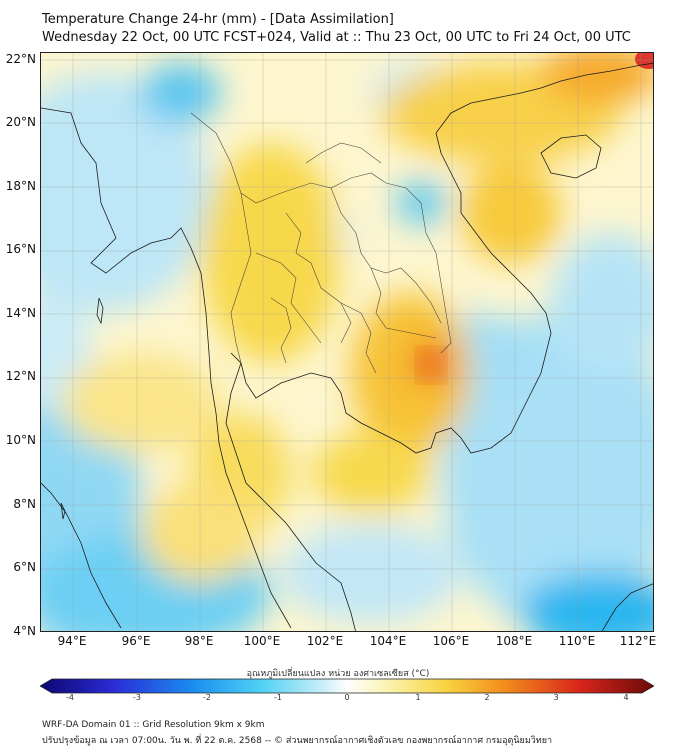 This screenshot has height=756, width=676. What do you see at coordinates (577, 641) in the screenshot?
I see `lon-label-110e: 110°E` at bounding box center [577, 641].